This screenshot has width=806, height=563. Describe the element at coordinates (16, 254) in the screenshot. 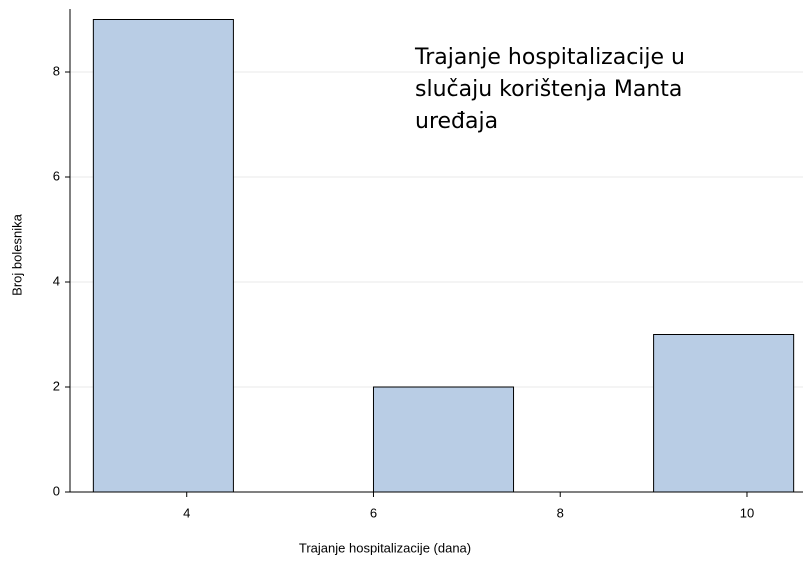

I see `y-axis-label: Broj bolesnika` at that location.